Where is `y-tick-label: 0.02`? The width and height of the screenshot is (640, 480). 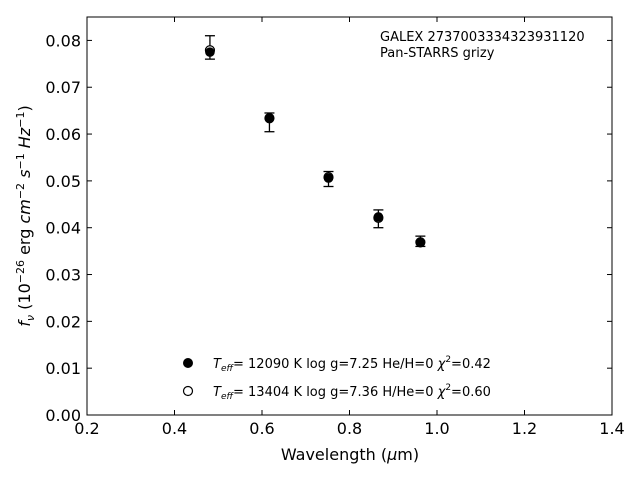
y-tick-label: 0.02 is located at coordinates (63, 321).